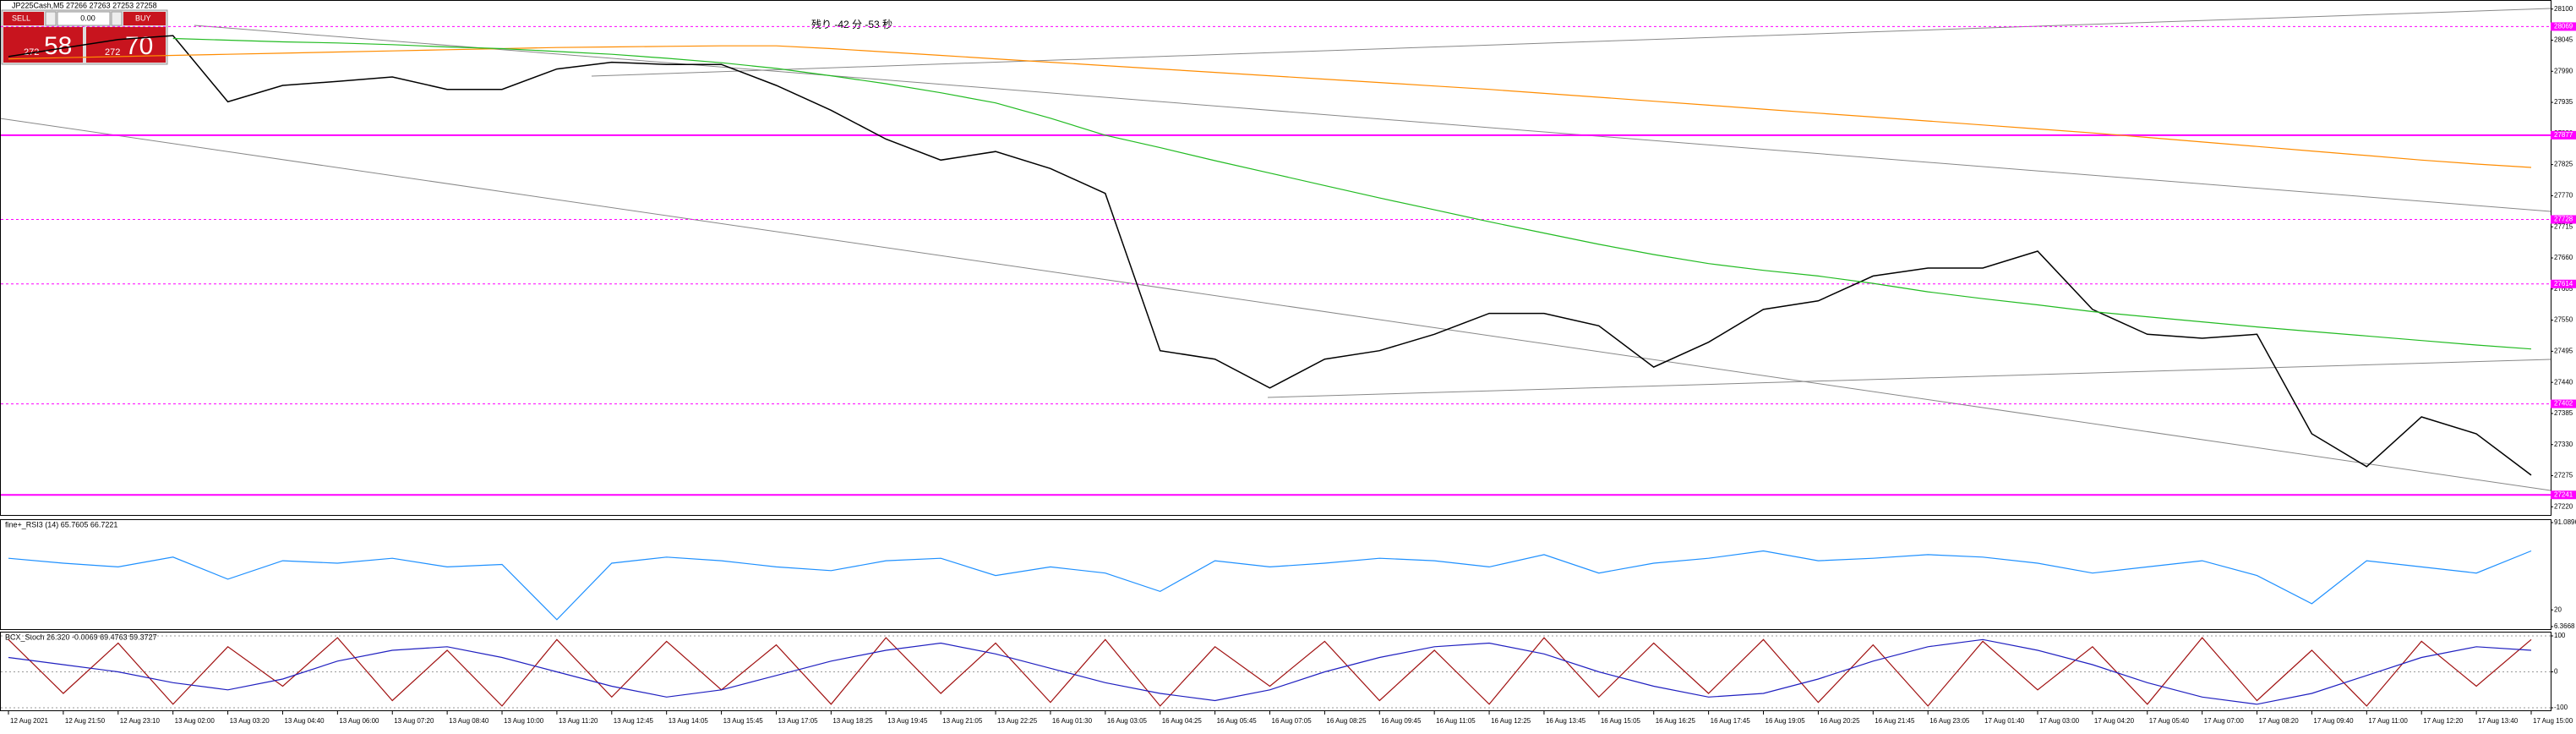  I want to click on x-tick-label: 16 Aug 13:45, so click(1566, 721).